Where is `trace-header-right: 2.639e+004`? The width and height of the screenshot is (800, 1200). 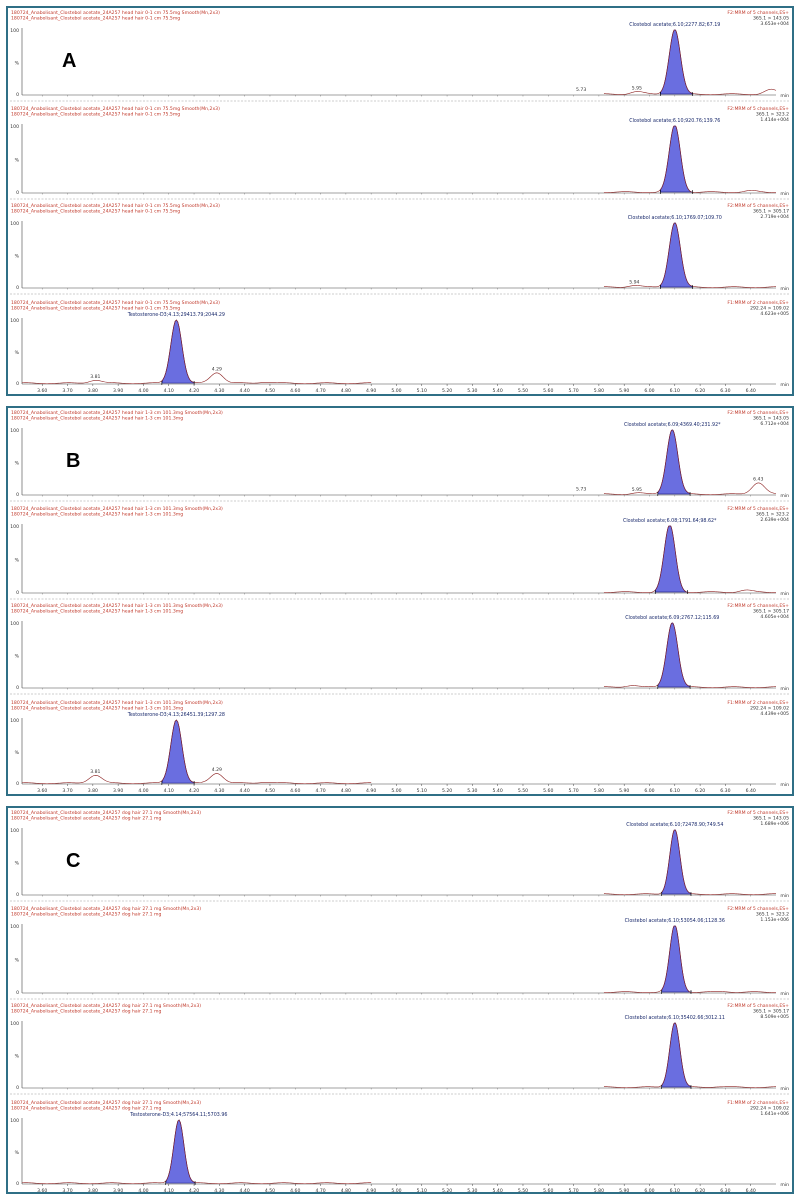 trace-header-right: 2.639e+004 is located at coordinates (774, 520).